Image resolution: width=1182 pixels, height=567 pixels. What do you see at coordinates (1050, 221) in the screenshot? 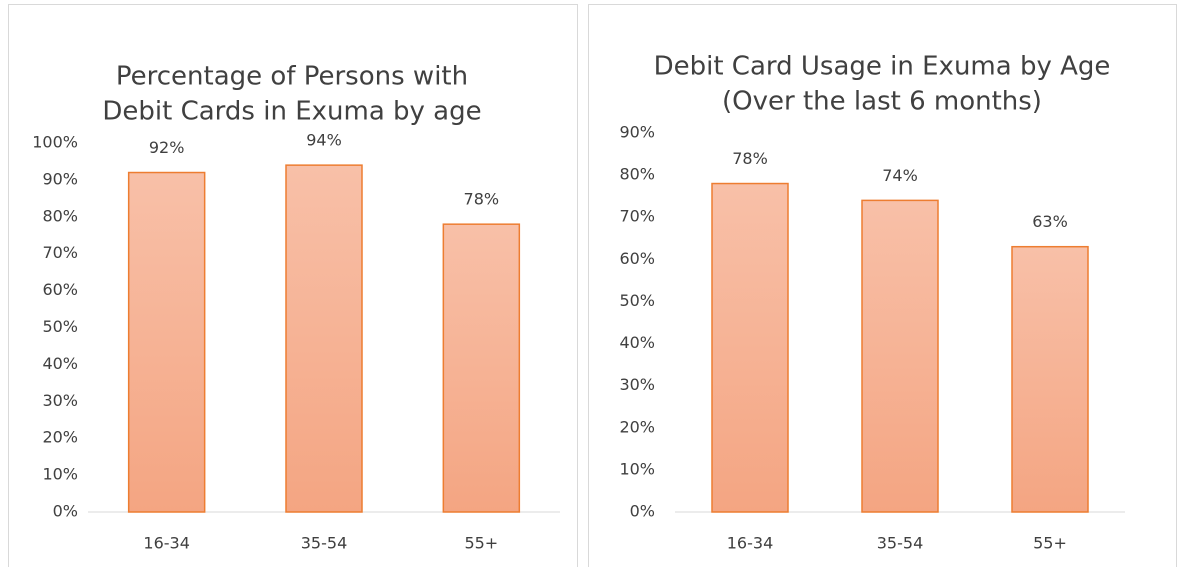
I see `data-label: 63%` at bounding box center [1050, 221].